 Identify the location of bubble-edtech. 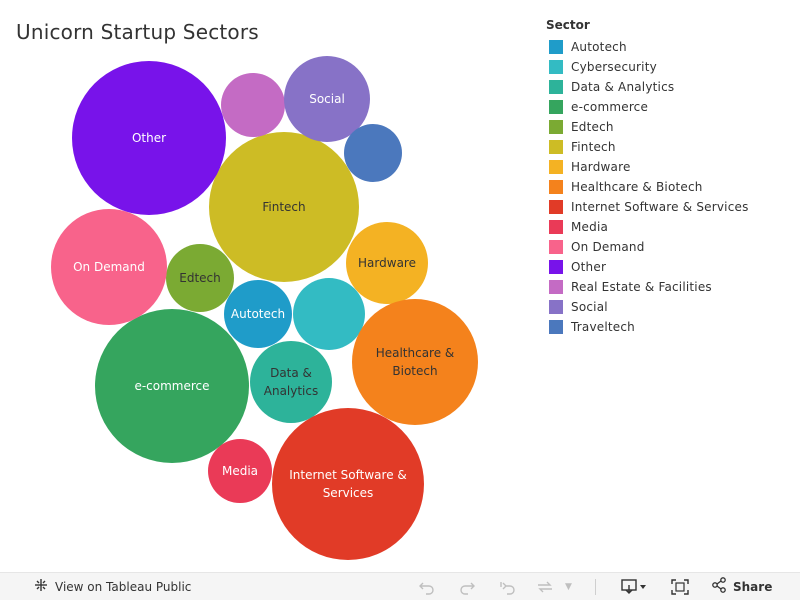
(200, 278).